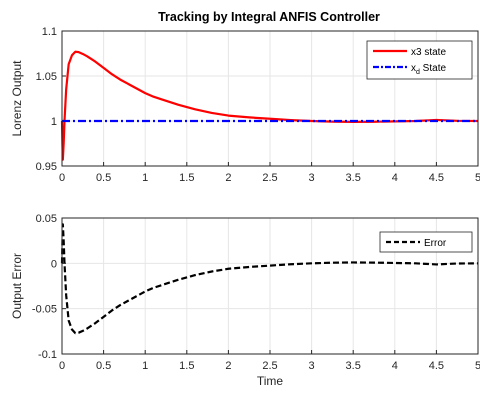 Image resolution: width=480 pixels, height=396 pixels. What do you see at coordinates (17, 286) in the screenshot?
I see `y-axis-label: Output Error` at bounding box center [17, 286].